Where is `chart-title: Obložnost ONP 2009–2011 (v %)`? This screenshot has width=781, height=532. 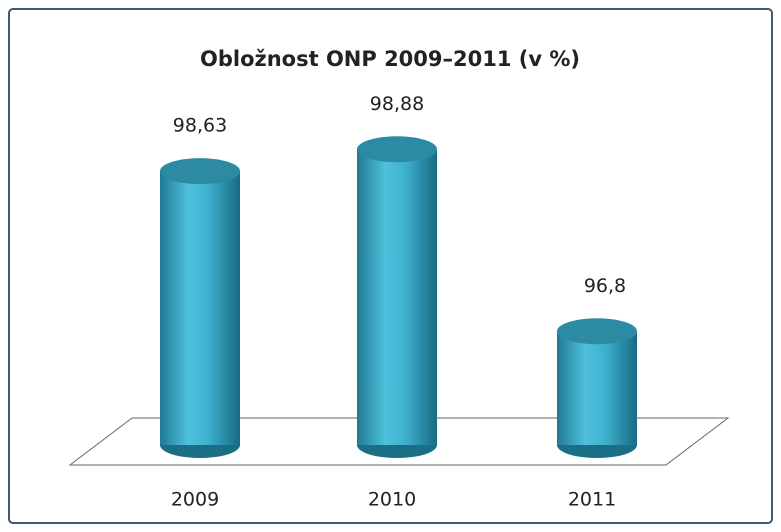 chart-title: Obložnost ONP 2009–2011 (v %) is located at coordinates (390, 59).